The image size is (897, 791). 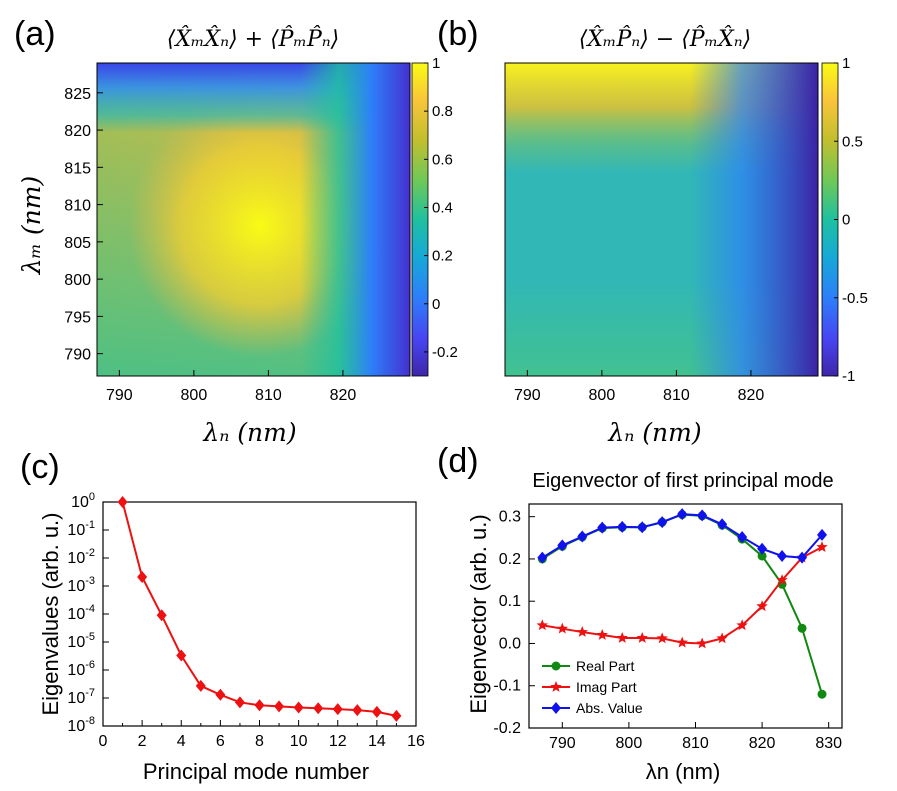 I want to click on y-tick-label: 10⁻⁴, so click(x=81, y=613).